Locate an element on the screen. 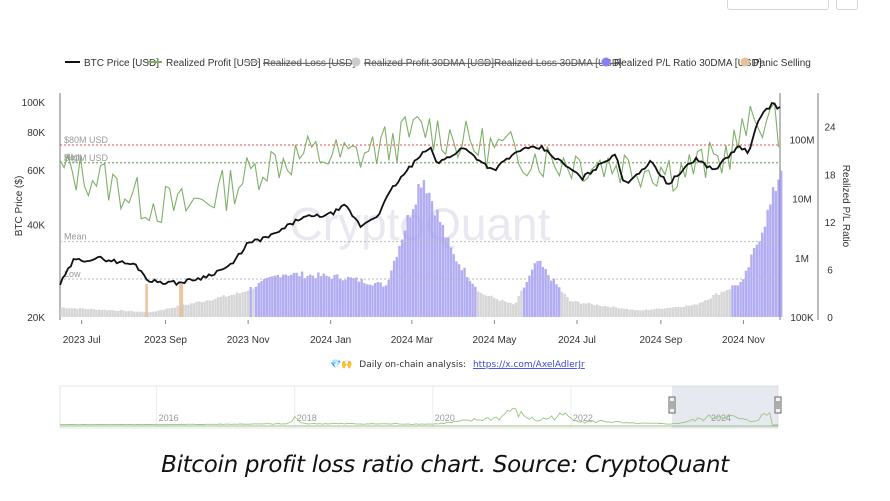 Image resolution: width=890 pixels, height=501 pixels. legend-item: Realized P/L Ratio 30DMA [USD] is located at coordinates (681, 63).